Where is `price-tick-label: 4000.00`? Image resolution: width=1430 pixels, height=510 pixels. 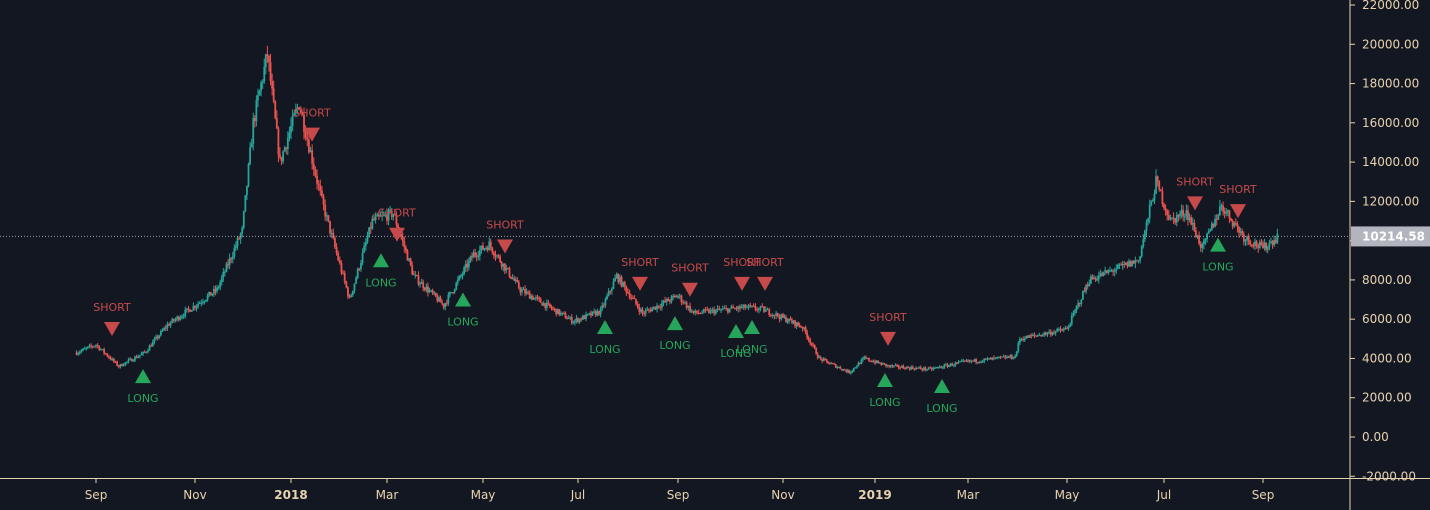 price-tick-label: 4000.00 is located at coordinates (1387, 358).